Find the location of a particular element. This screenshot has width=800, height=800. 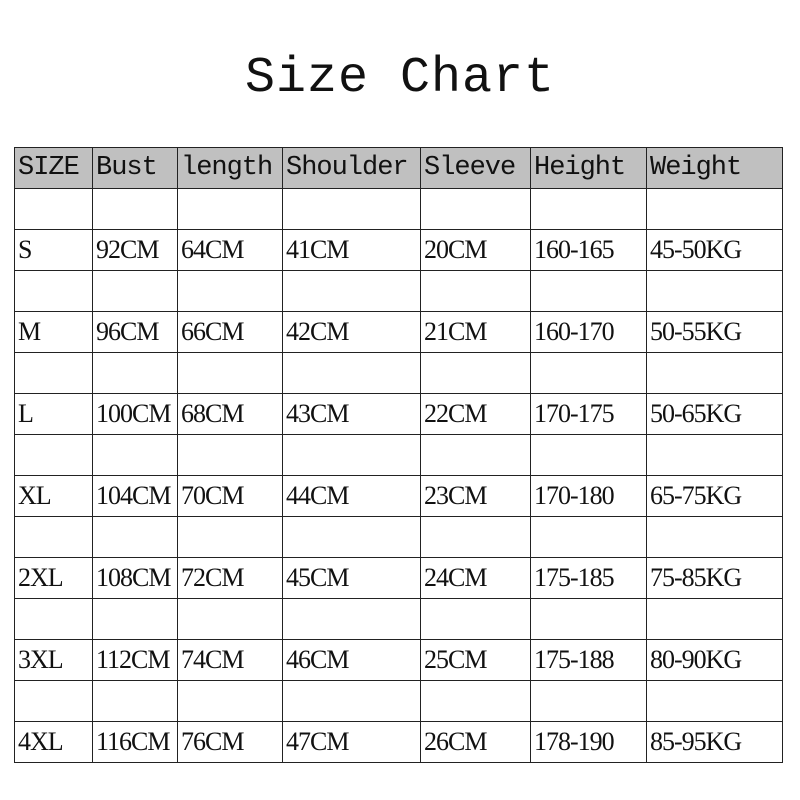

column-header-shoulder: Shoulder is located at coordinates (351, 168).